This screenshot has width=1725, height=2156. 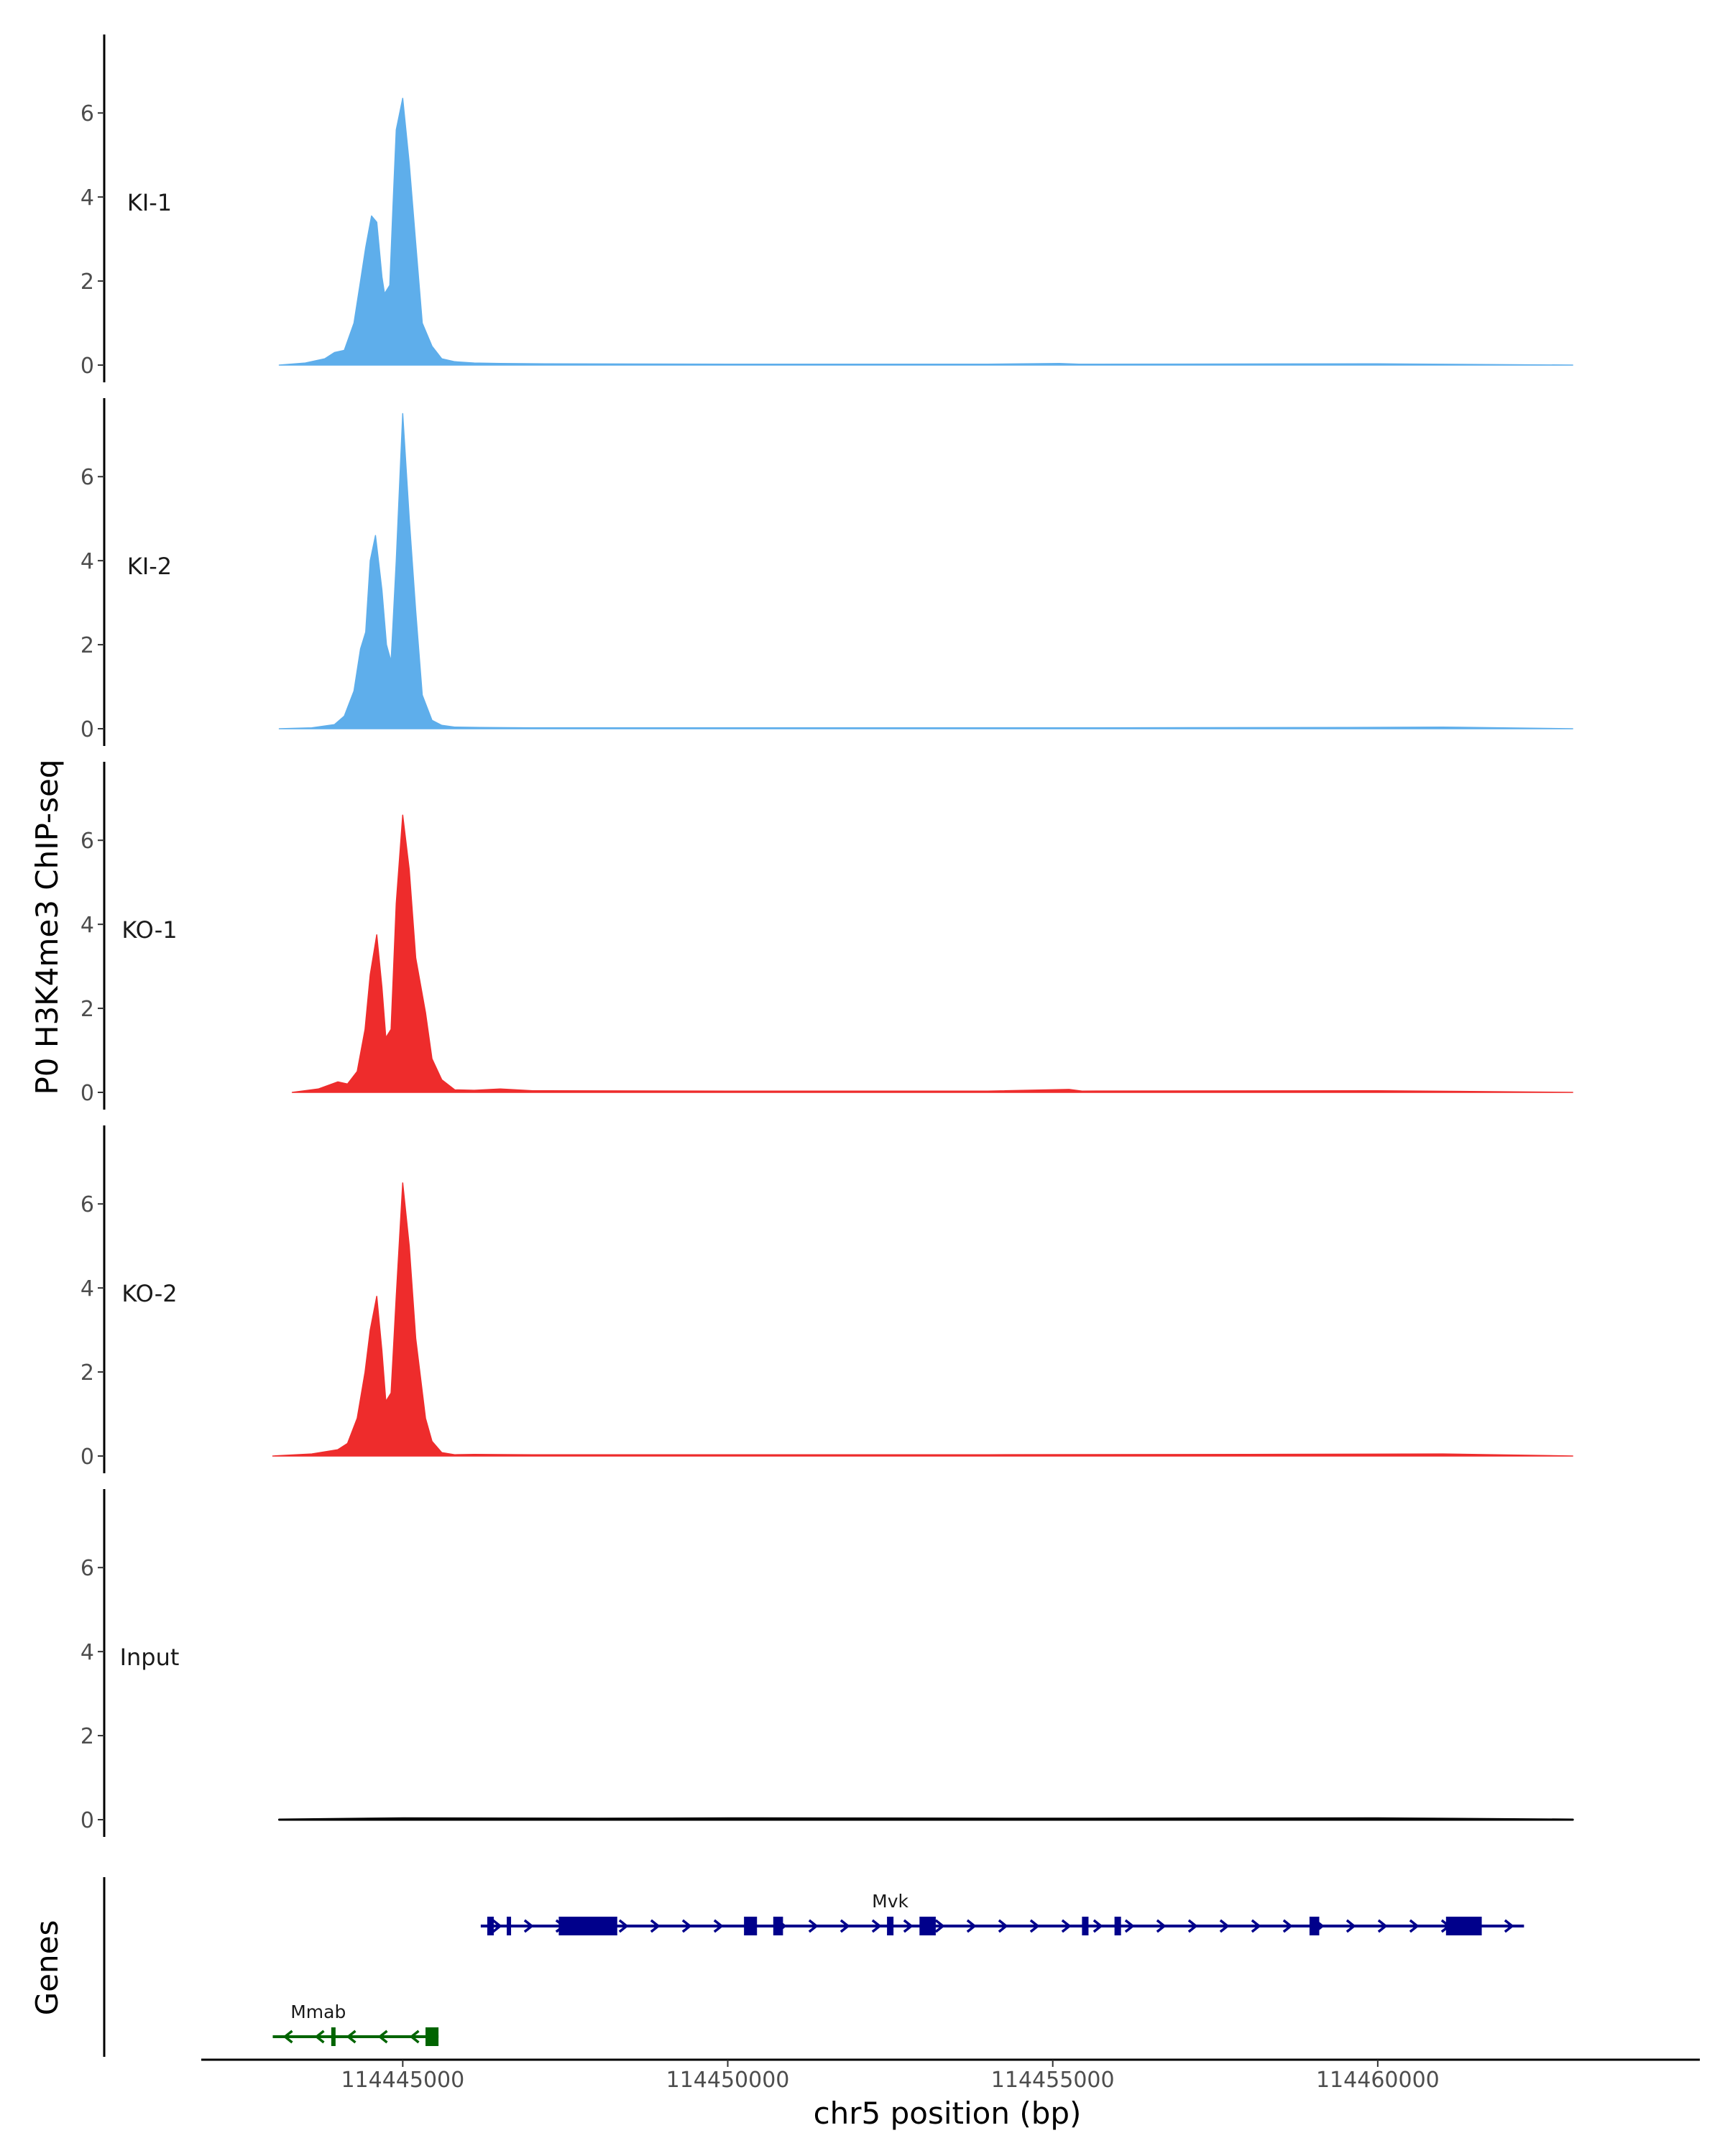 I want to click on track-panel-input: 0 2 4 6 Input, so click(x=827, y=1663).